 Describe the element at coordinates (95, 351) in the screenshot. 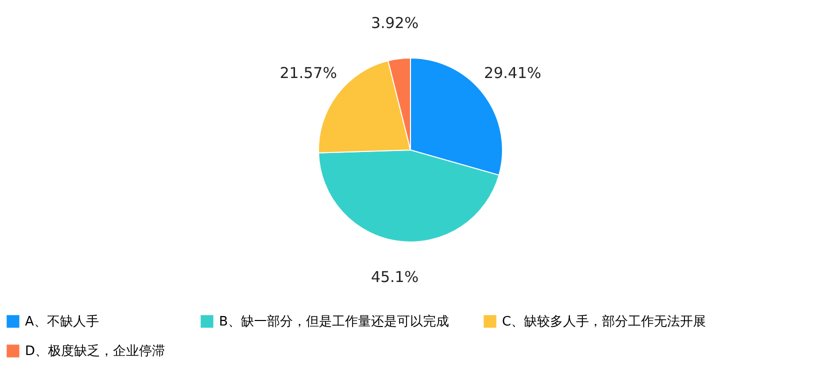

I see `legend-label: D、极度缺乏，企业停滞` at that location.